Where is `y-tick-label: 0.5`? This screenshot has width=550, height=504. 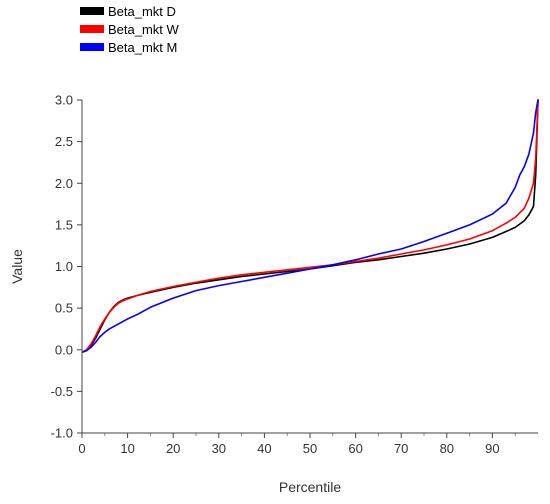
y-tick-label: 0.5 is located at coordinates (64, 308).